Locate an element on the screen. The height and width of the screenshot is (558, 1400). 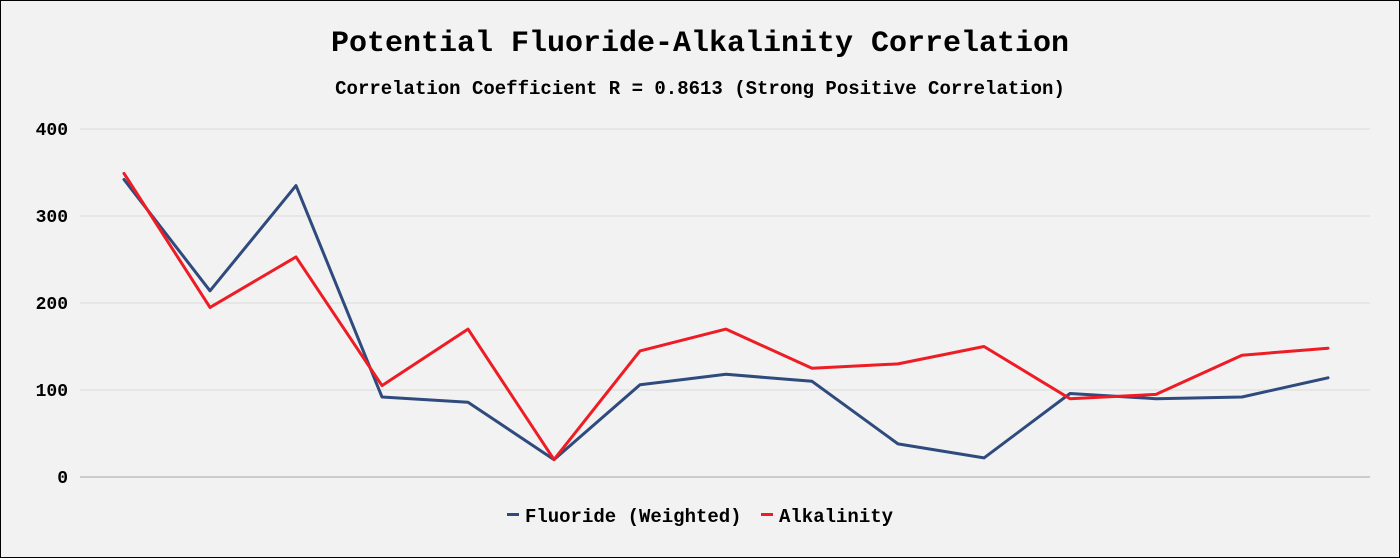
y-tick-label: 400 is located at coordinates (52, 131).